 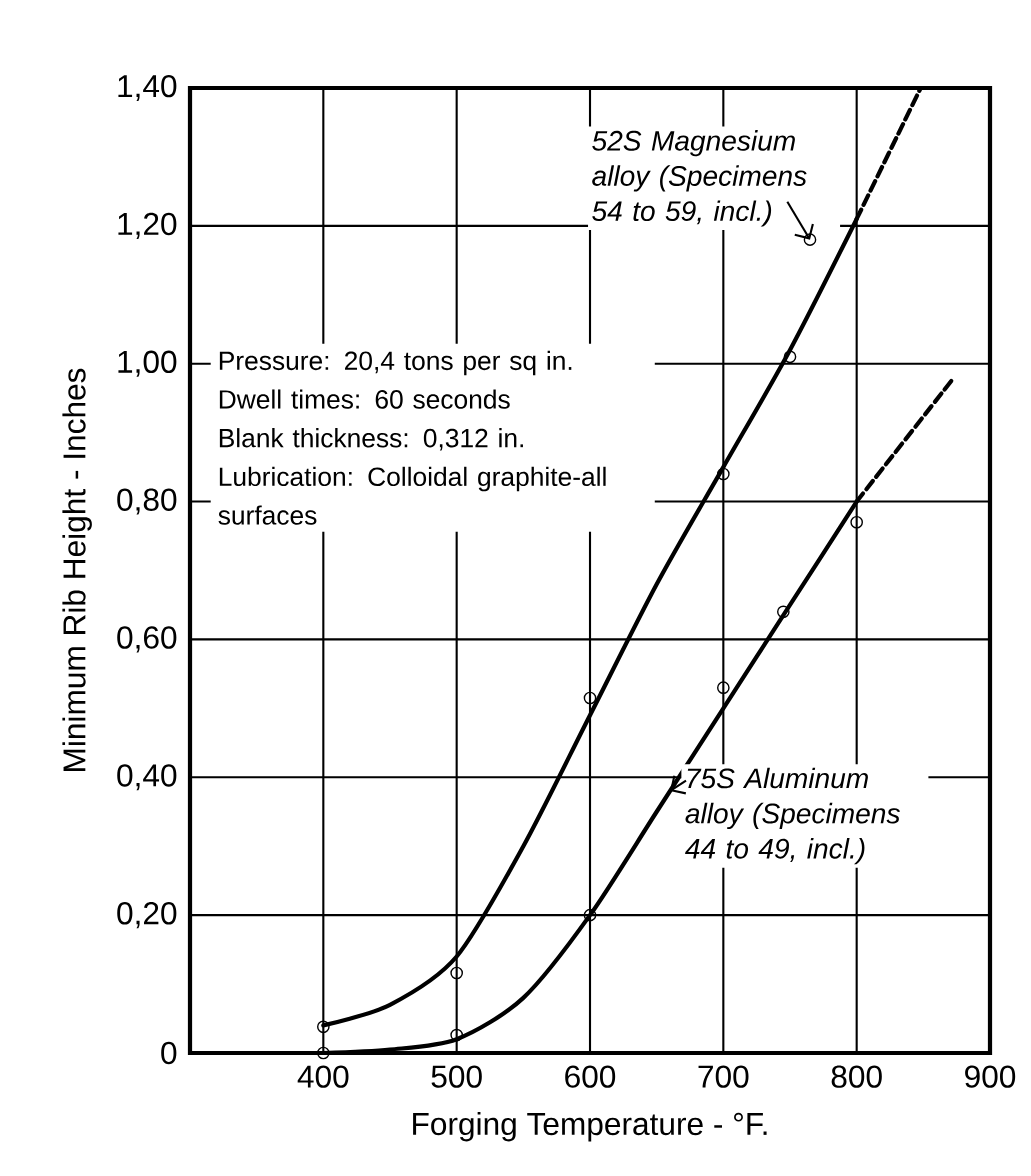 What do you see at coordinates (699, 178) in the screenshot?
I see `annotation: 52S Magnesium alloy (Specimens 54 to 59, incl.)` at bounding box center [699, 178].